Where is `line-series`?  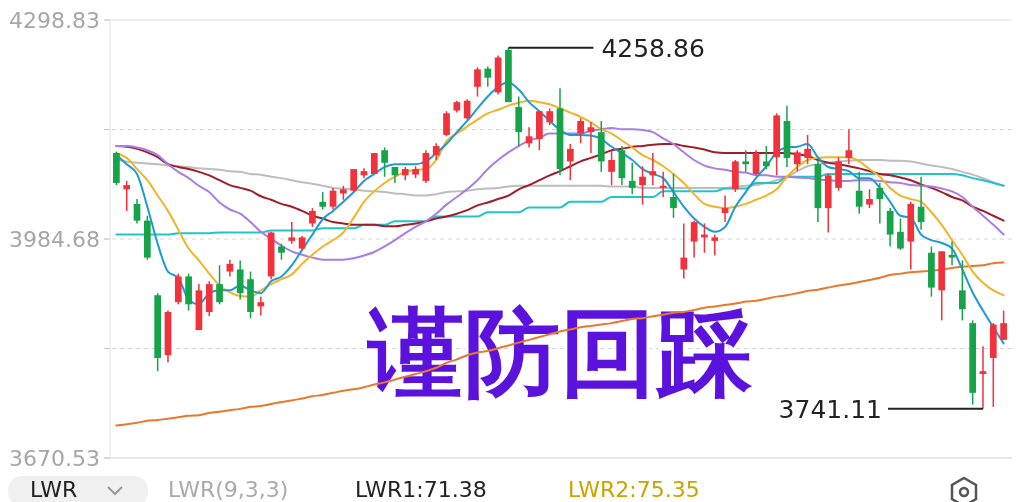
line-series is located at coordinates (560, 204).